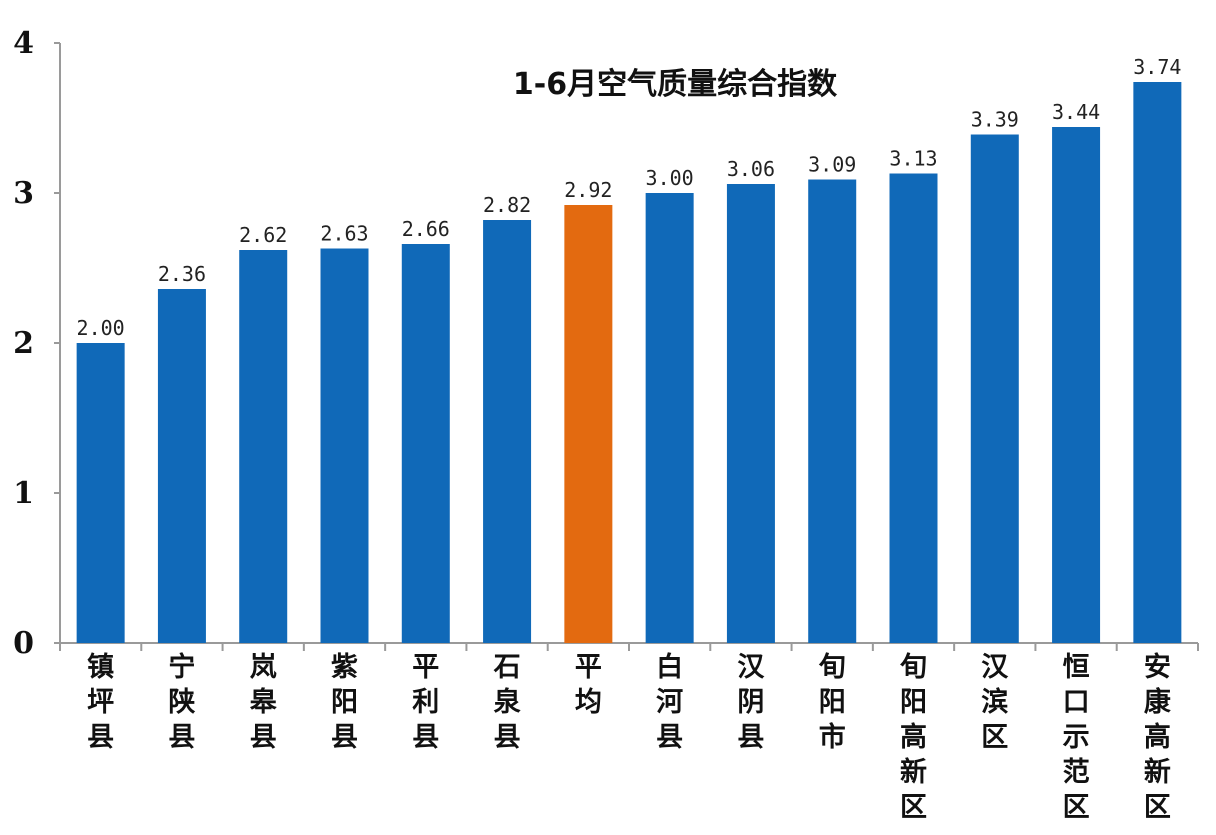 The width and height of the screenshot is (1216, 835). I want to click on y-tick-label: 2, so click(23, 343).